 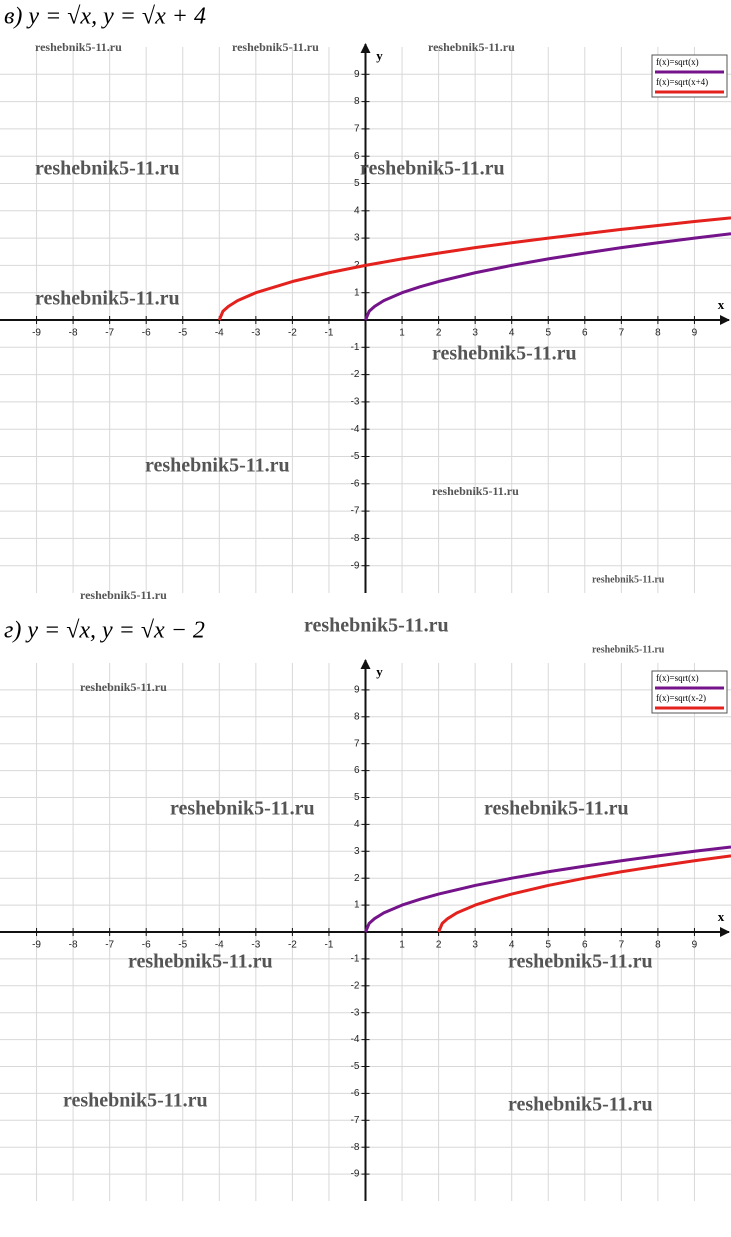 What do you see at coordinates (357, 797) in the screenshot?
I see `y-tick-label: 5` at bounding box center [357, 797].